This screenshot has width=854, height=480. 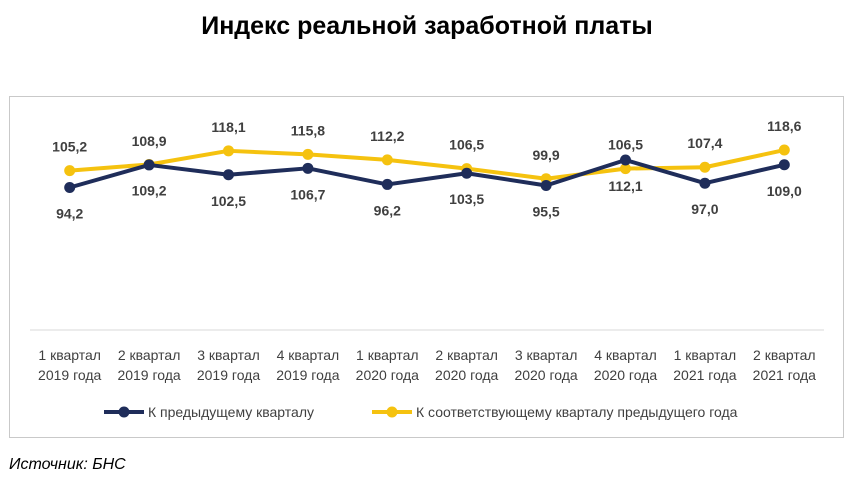 I want to click on series-1-data-label: 108,9, so click(x=149, y=141).